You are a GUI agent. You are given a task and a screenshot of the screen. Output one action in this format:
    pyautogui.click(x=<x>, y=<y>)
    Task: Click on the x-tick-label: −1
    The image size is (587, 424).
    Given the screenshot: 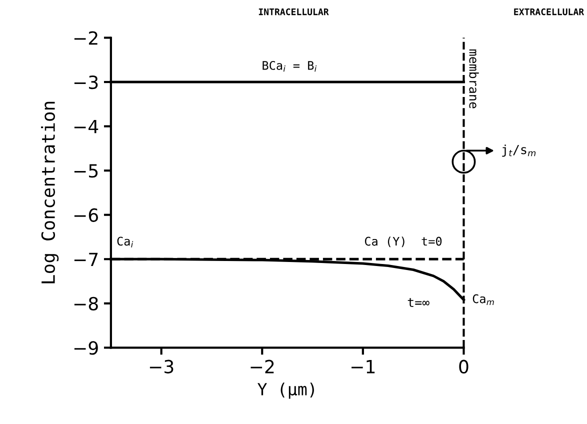 What is the action you would take?
    pyautogui.click(x=363, y=367)
    